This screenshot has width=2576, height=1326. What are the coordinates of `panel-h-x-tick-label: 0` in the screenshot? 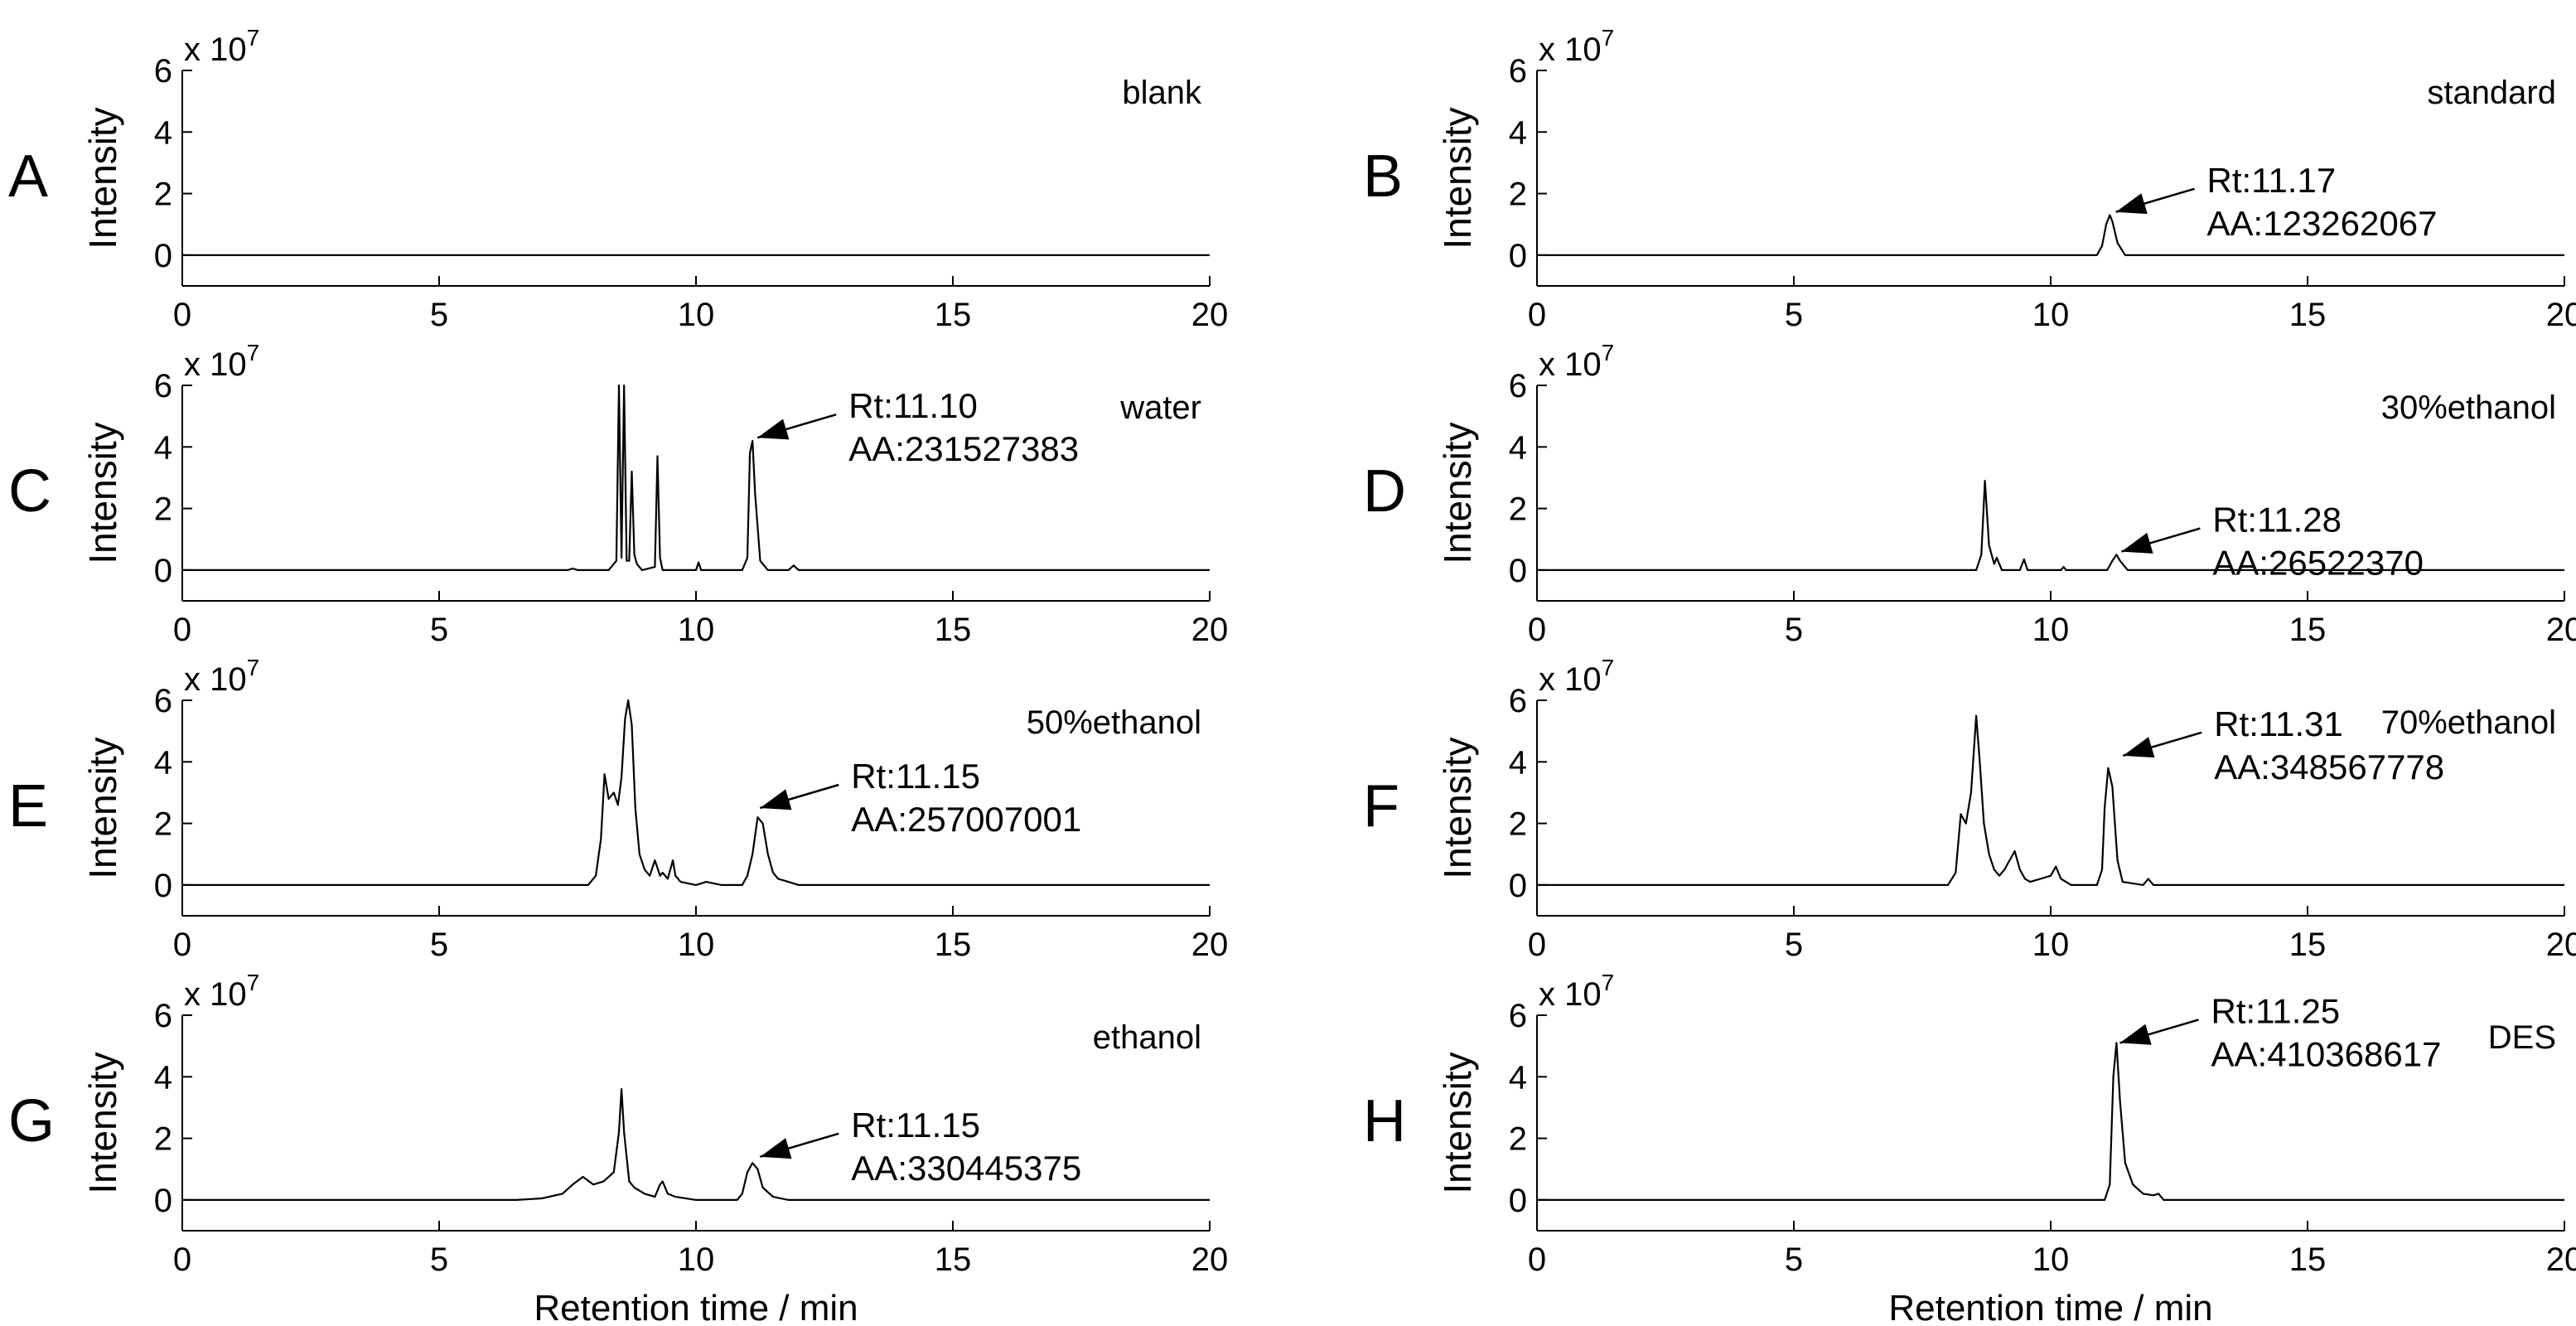 It's located at (1537, 1259).